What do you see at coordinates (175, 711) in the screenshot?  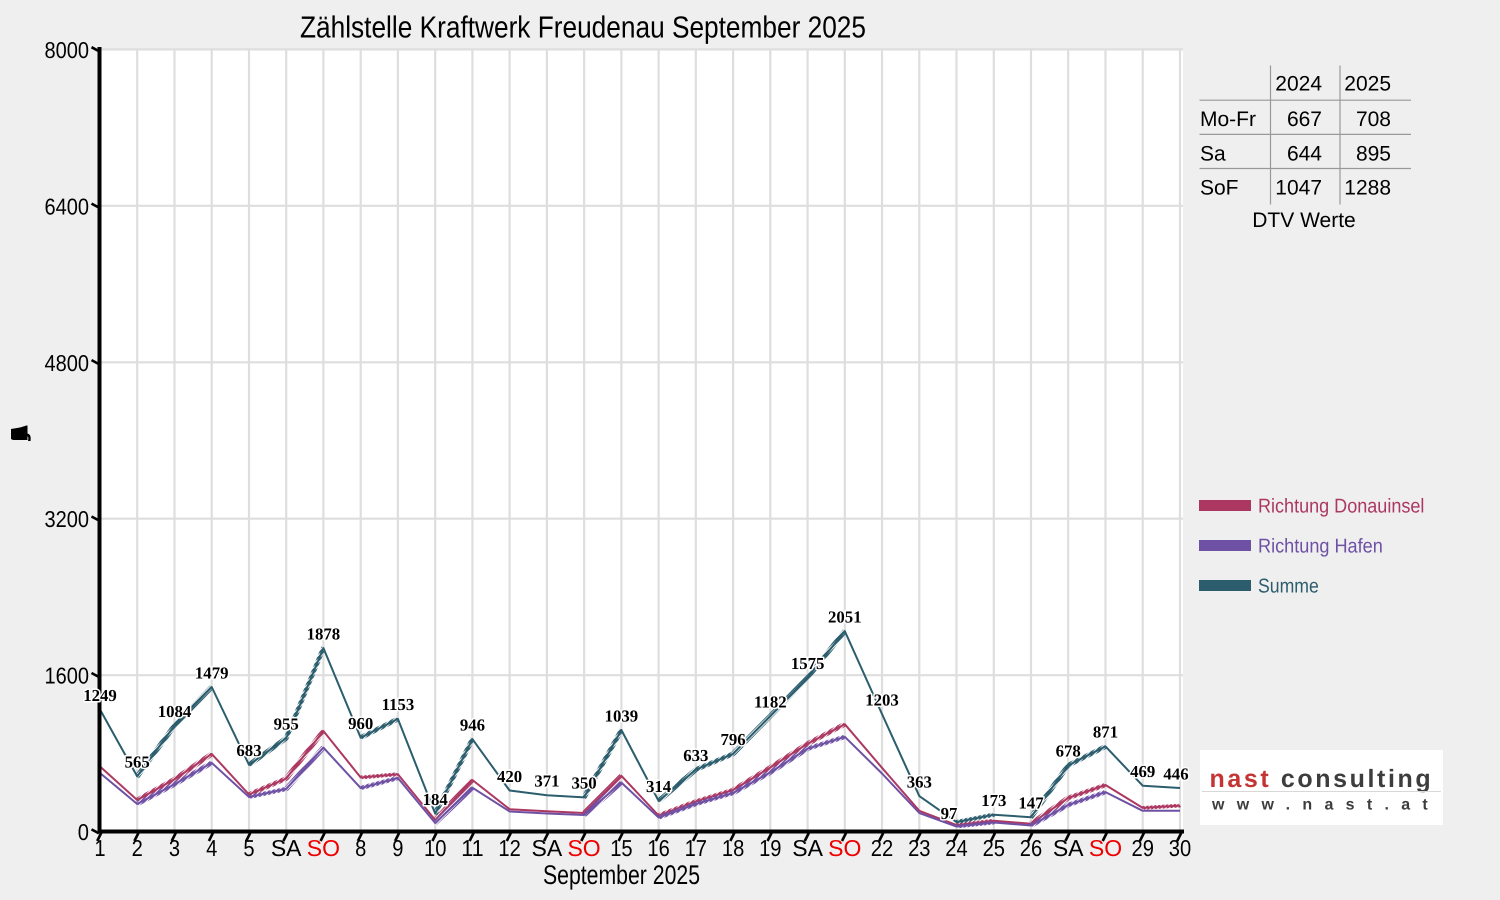 I see `svg-text: 1084` at bounding box center [175, 711].